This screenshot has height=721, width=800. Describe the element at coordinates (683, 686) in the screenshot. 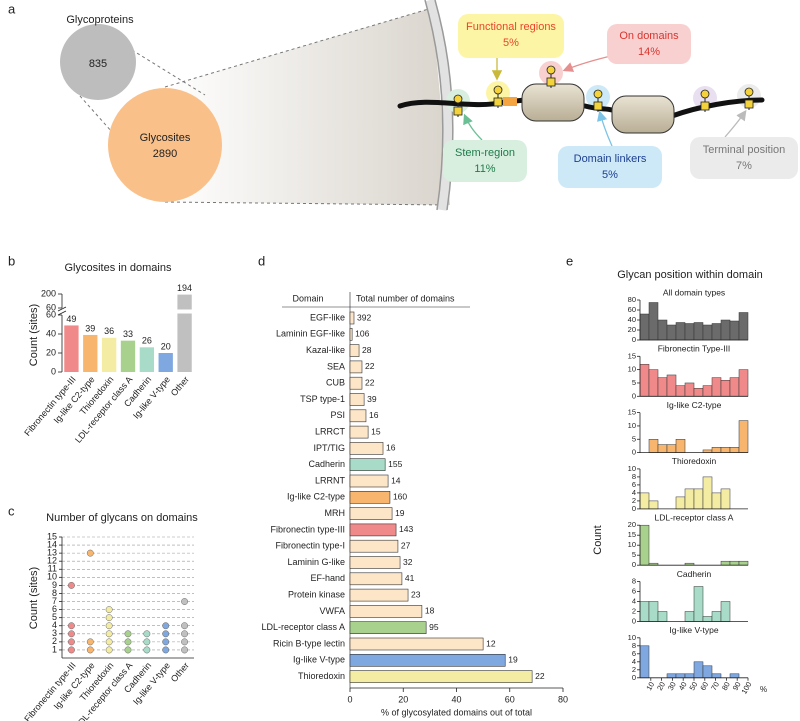

I see `x-tick-label: 40` at that location.